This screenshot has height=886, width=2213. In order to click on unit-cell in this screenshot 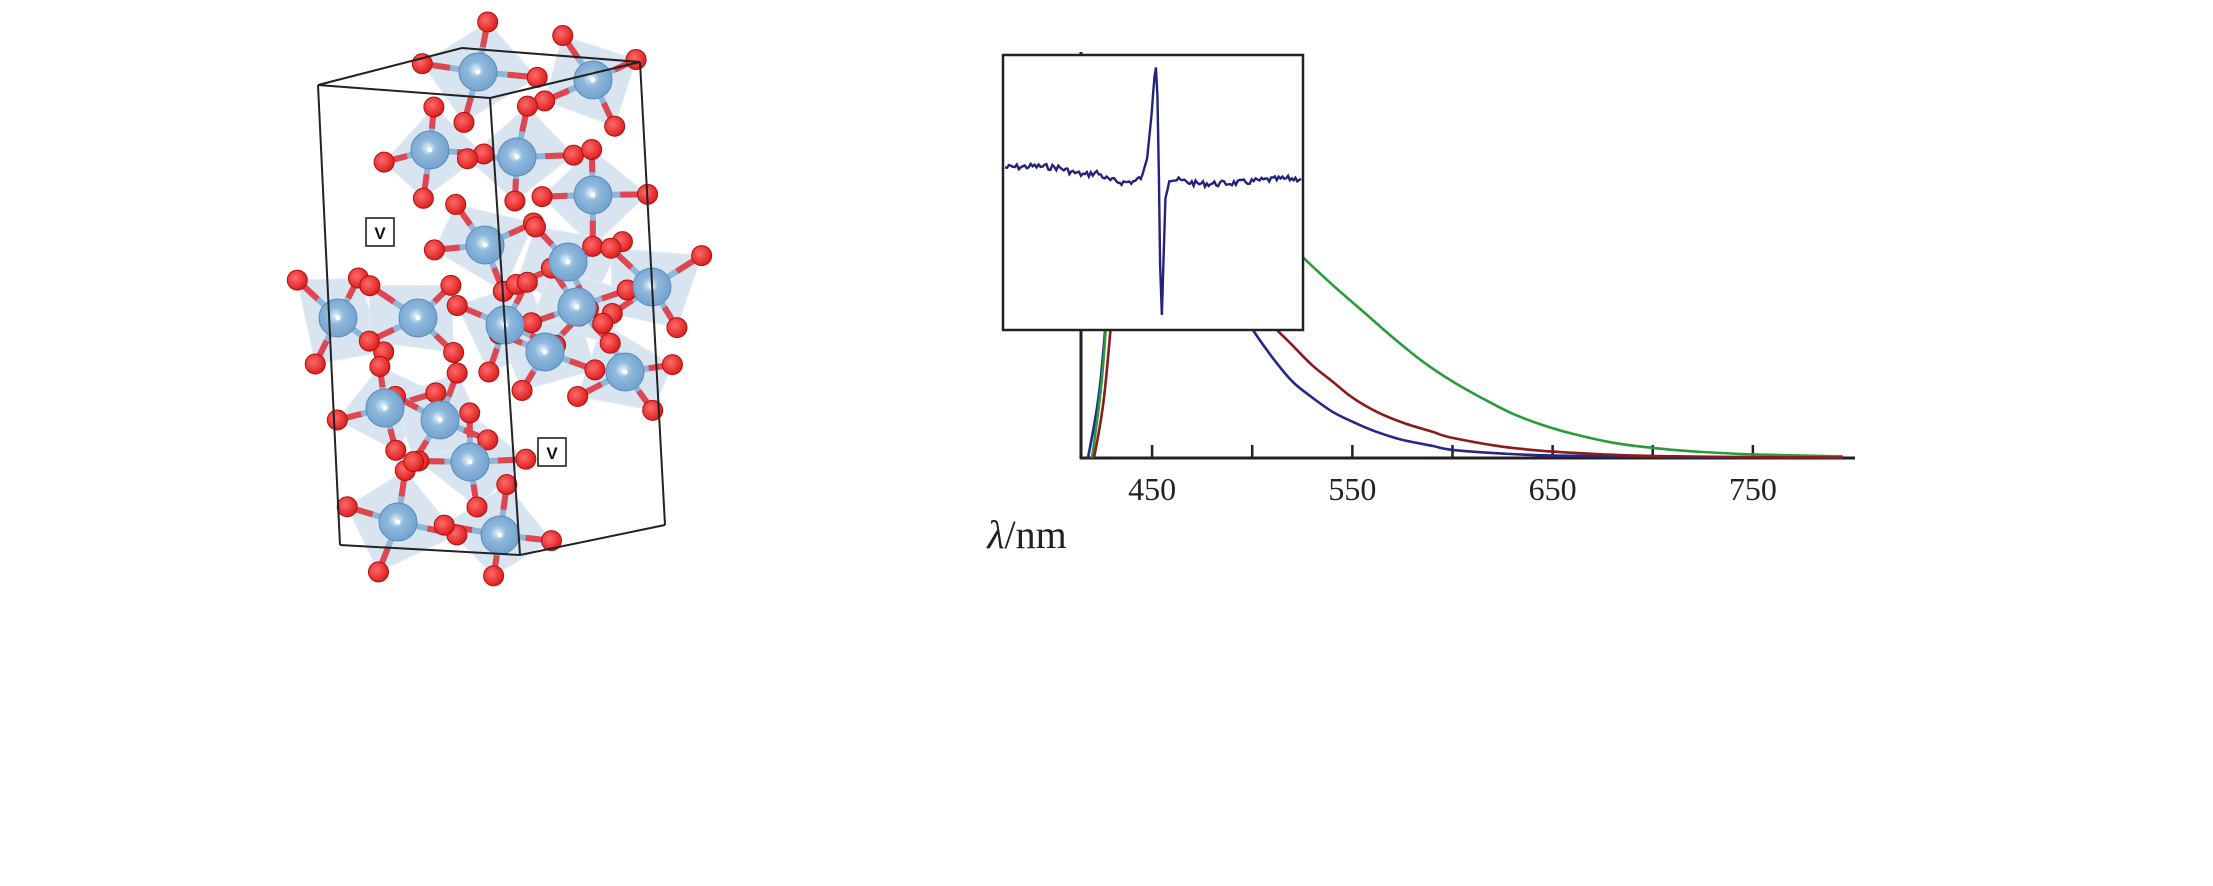, I will do `click(491, 301)`.